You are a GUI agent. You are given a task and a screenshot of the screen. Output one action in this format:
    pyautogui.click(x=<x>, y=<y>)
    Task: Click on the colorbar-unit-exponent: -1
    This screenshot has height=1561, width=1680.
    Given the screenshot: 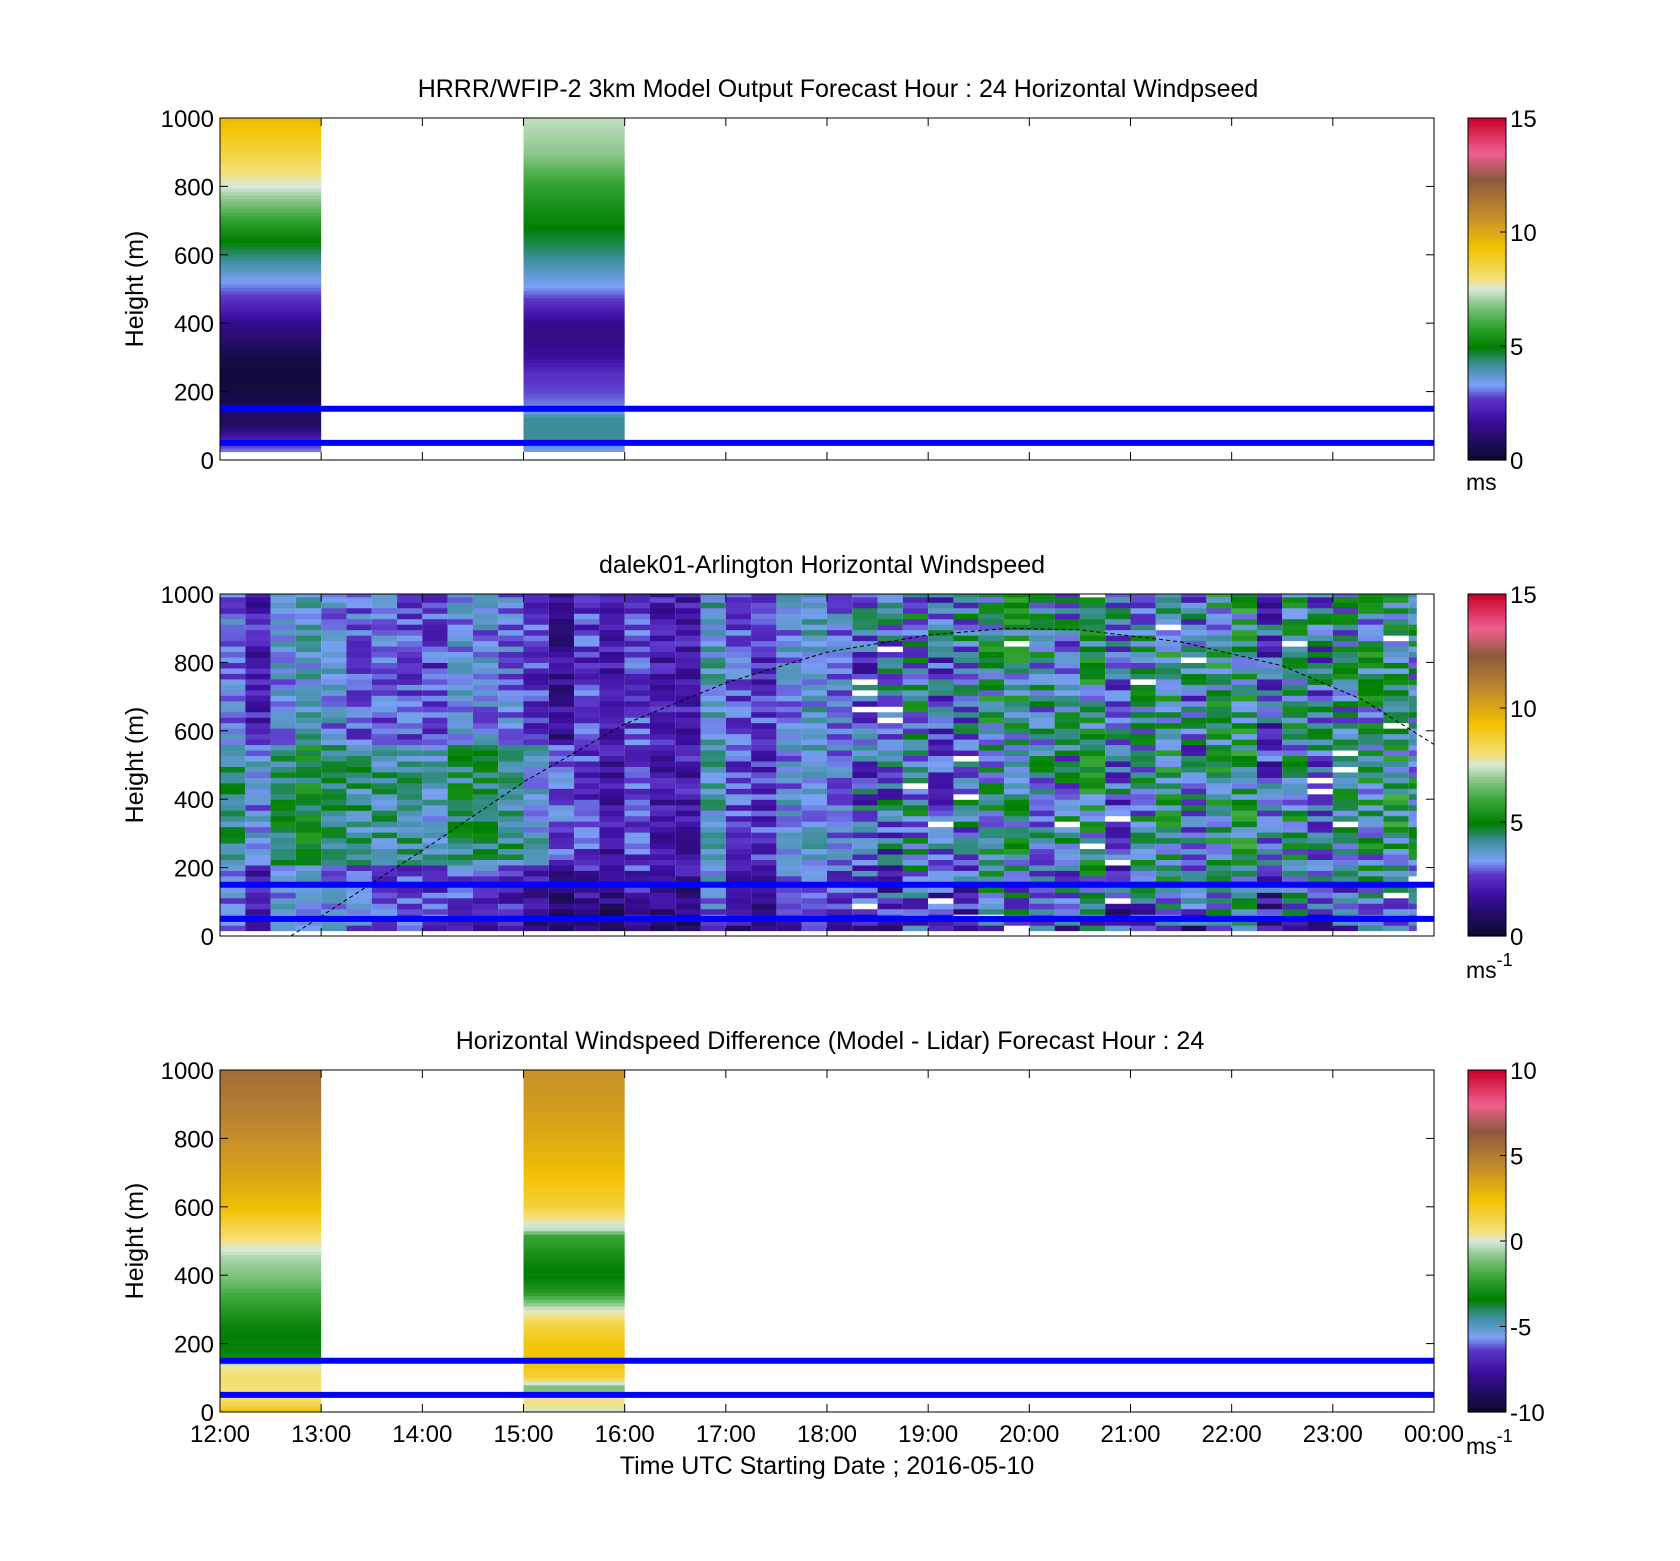 What is the action you would take?
    pyautogui.click(x=1505, y=1436)
    